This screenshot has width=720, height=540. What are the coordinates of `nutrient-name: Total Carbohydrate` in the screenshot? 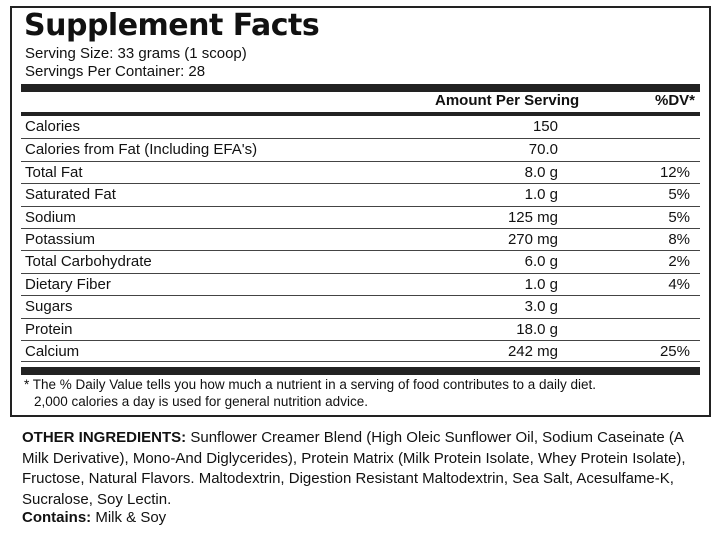 It's located at (88, 262).